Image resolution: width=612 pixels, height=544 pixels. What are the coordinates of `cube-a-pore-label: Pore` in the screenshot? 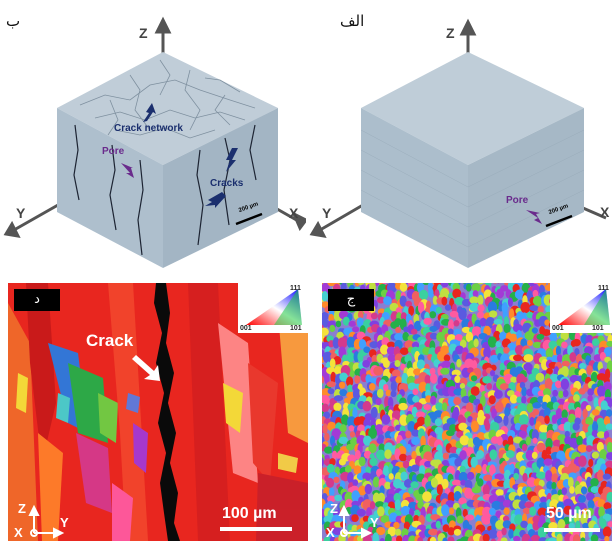 It's located at (517, 200).